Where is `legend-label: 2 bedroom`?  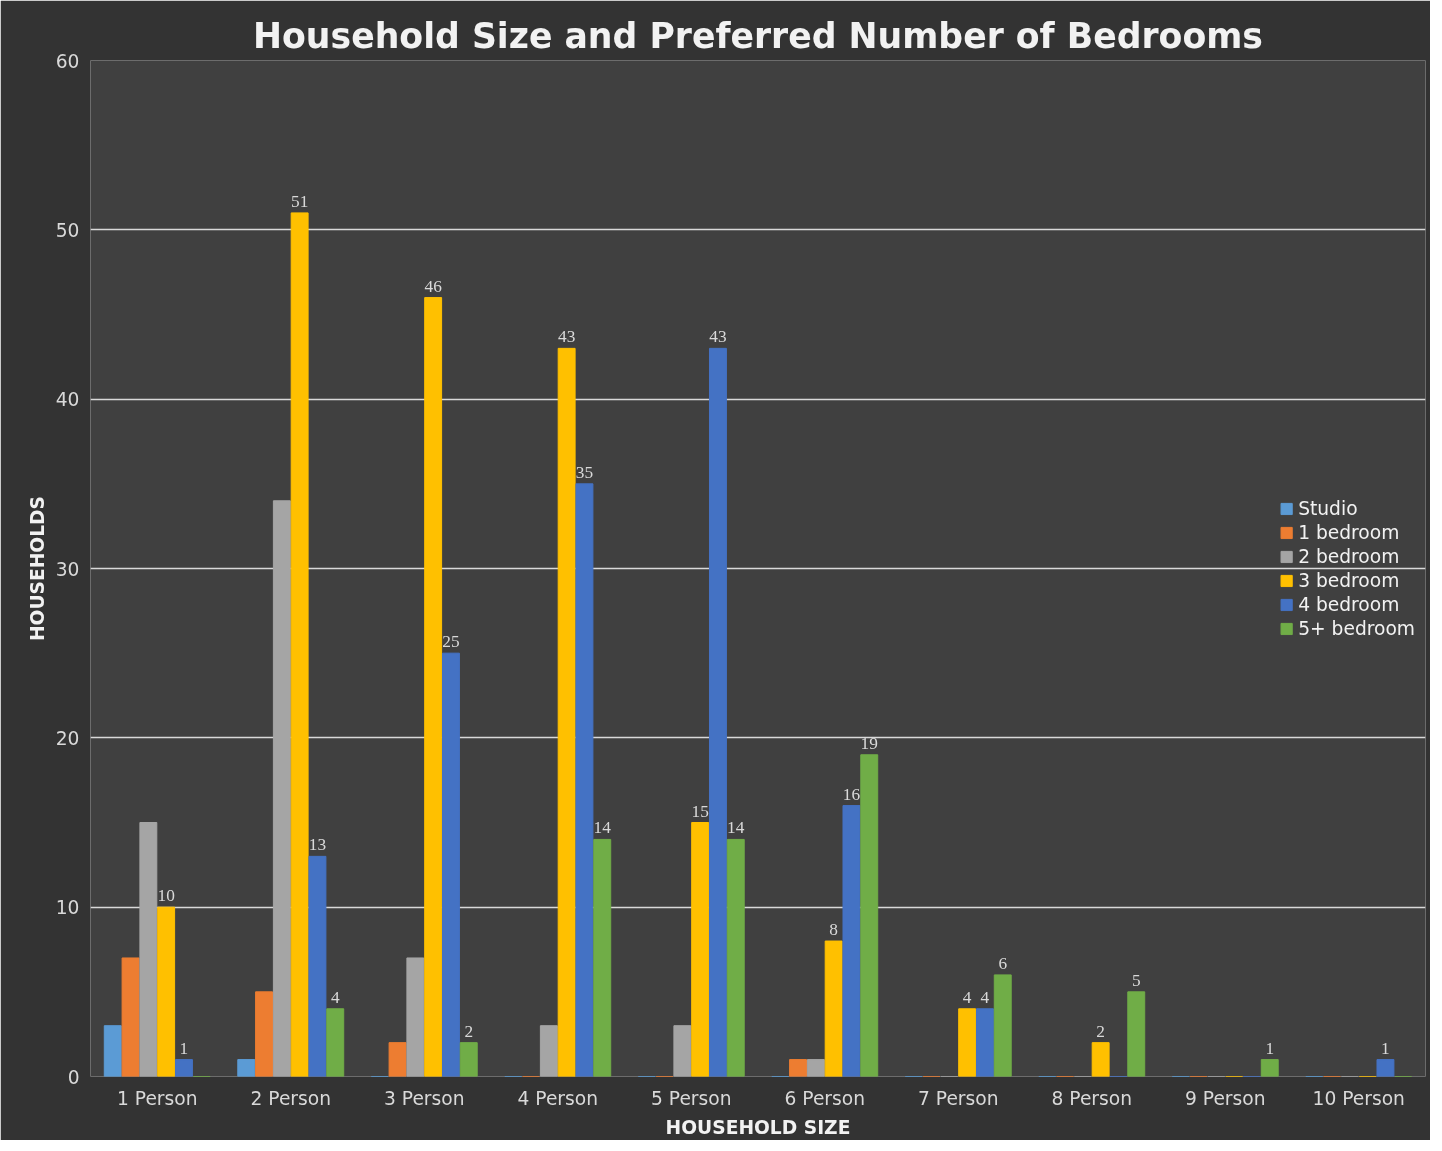
legend-label: 2 bedroom is located at coordinates (1349, 556).